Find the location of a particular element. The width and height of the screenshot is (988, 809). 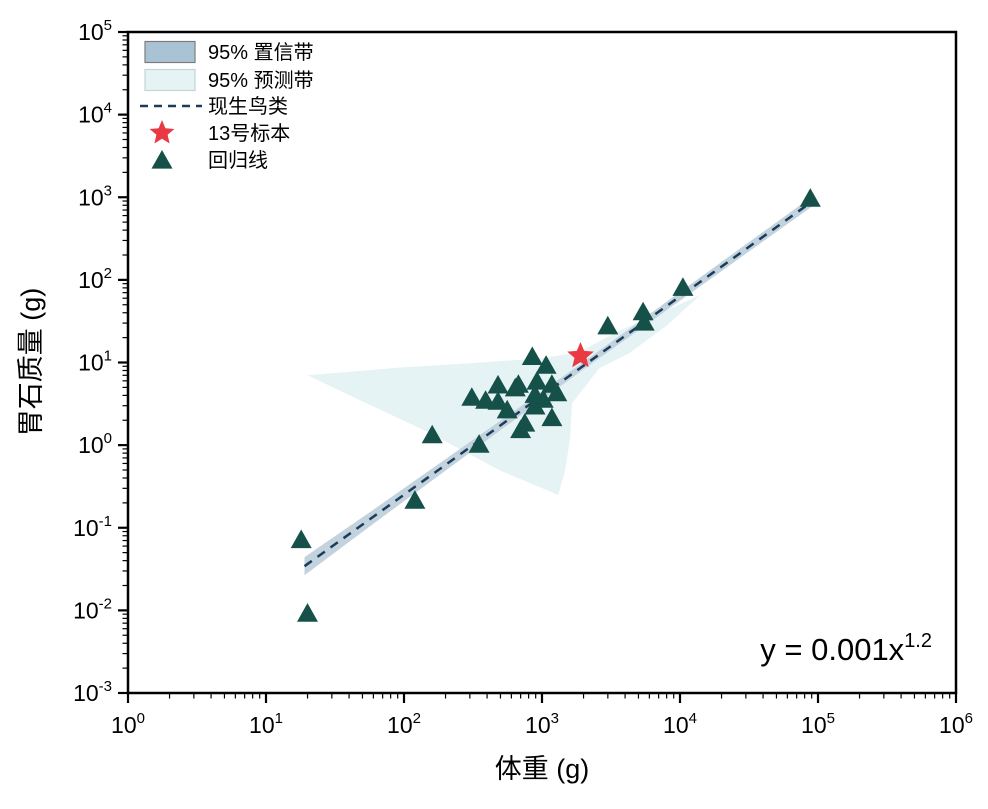

legend-label-prediction: 95% 预测带 is located at coordinates (261, 80).